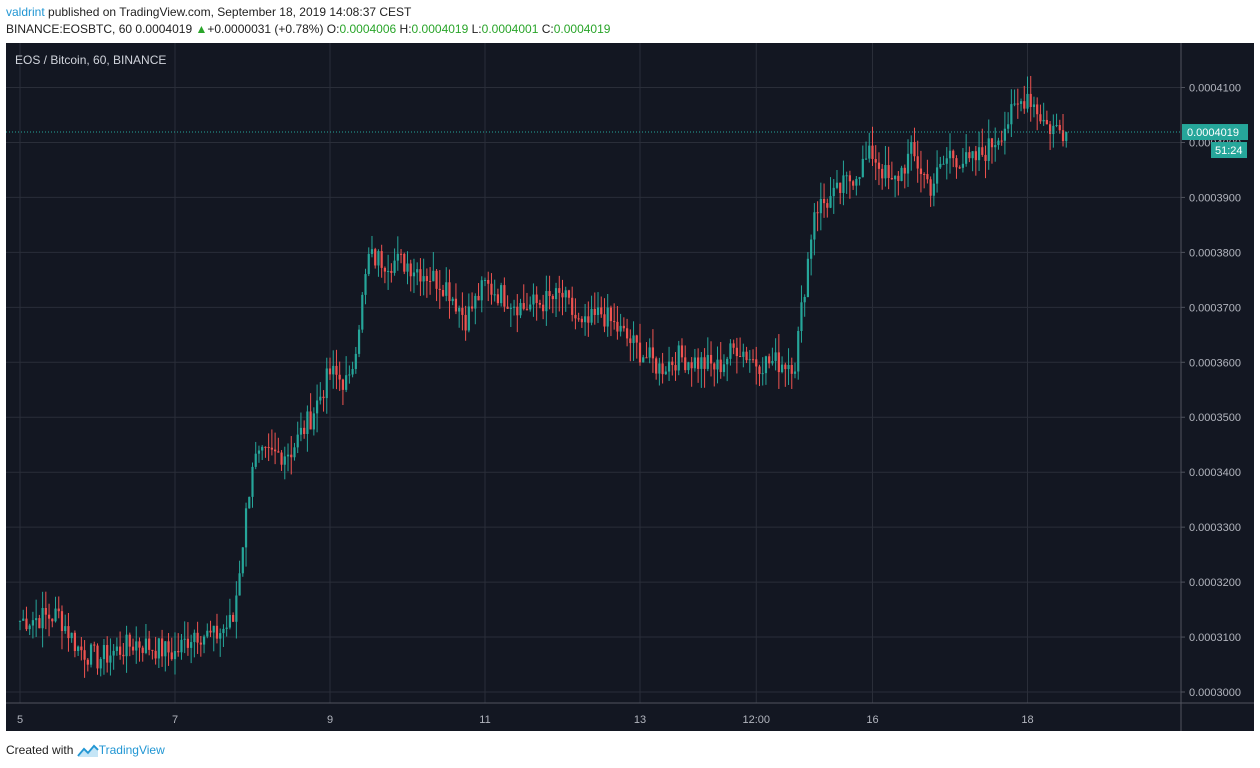 The image size is (1260, 768). I want to click on tradingview-logo-icon, so click(87, 750).